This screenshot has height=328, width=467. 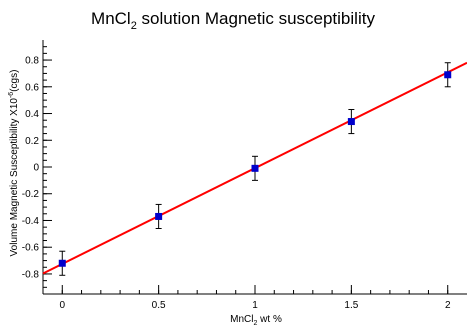 What do you see at coordinates (11, 95) in the screenshot?
I see `y-axis-label-sup: -6` at bounding box center [11, 95].